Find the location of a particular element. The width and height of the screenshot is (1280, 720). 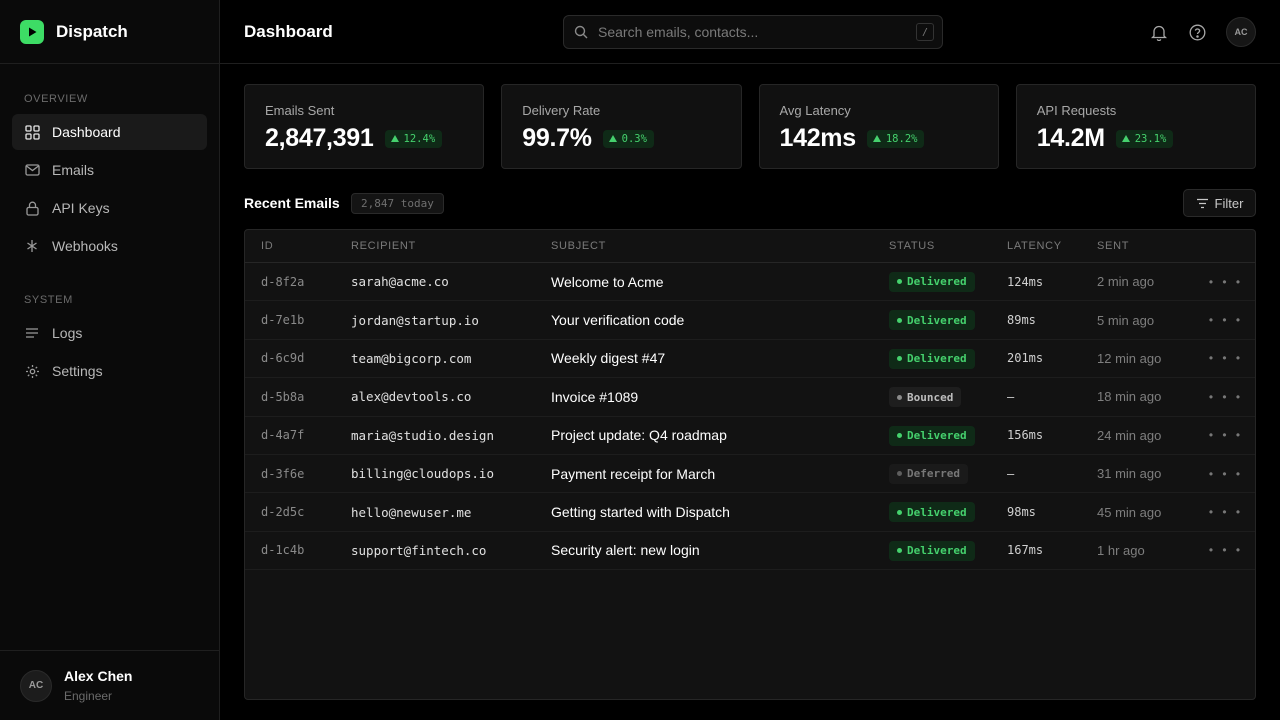

recipient: team@bigcorp.com is located at coordinates (411, 358).